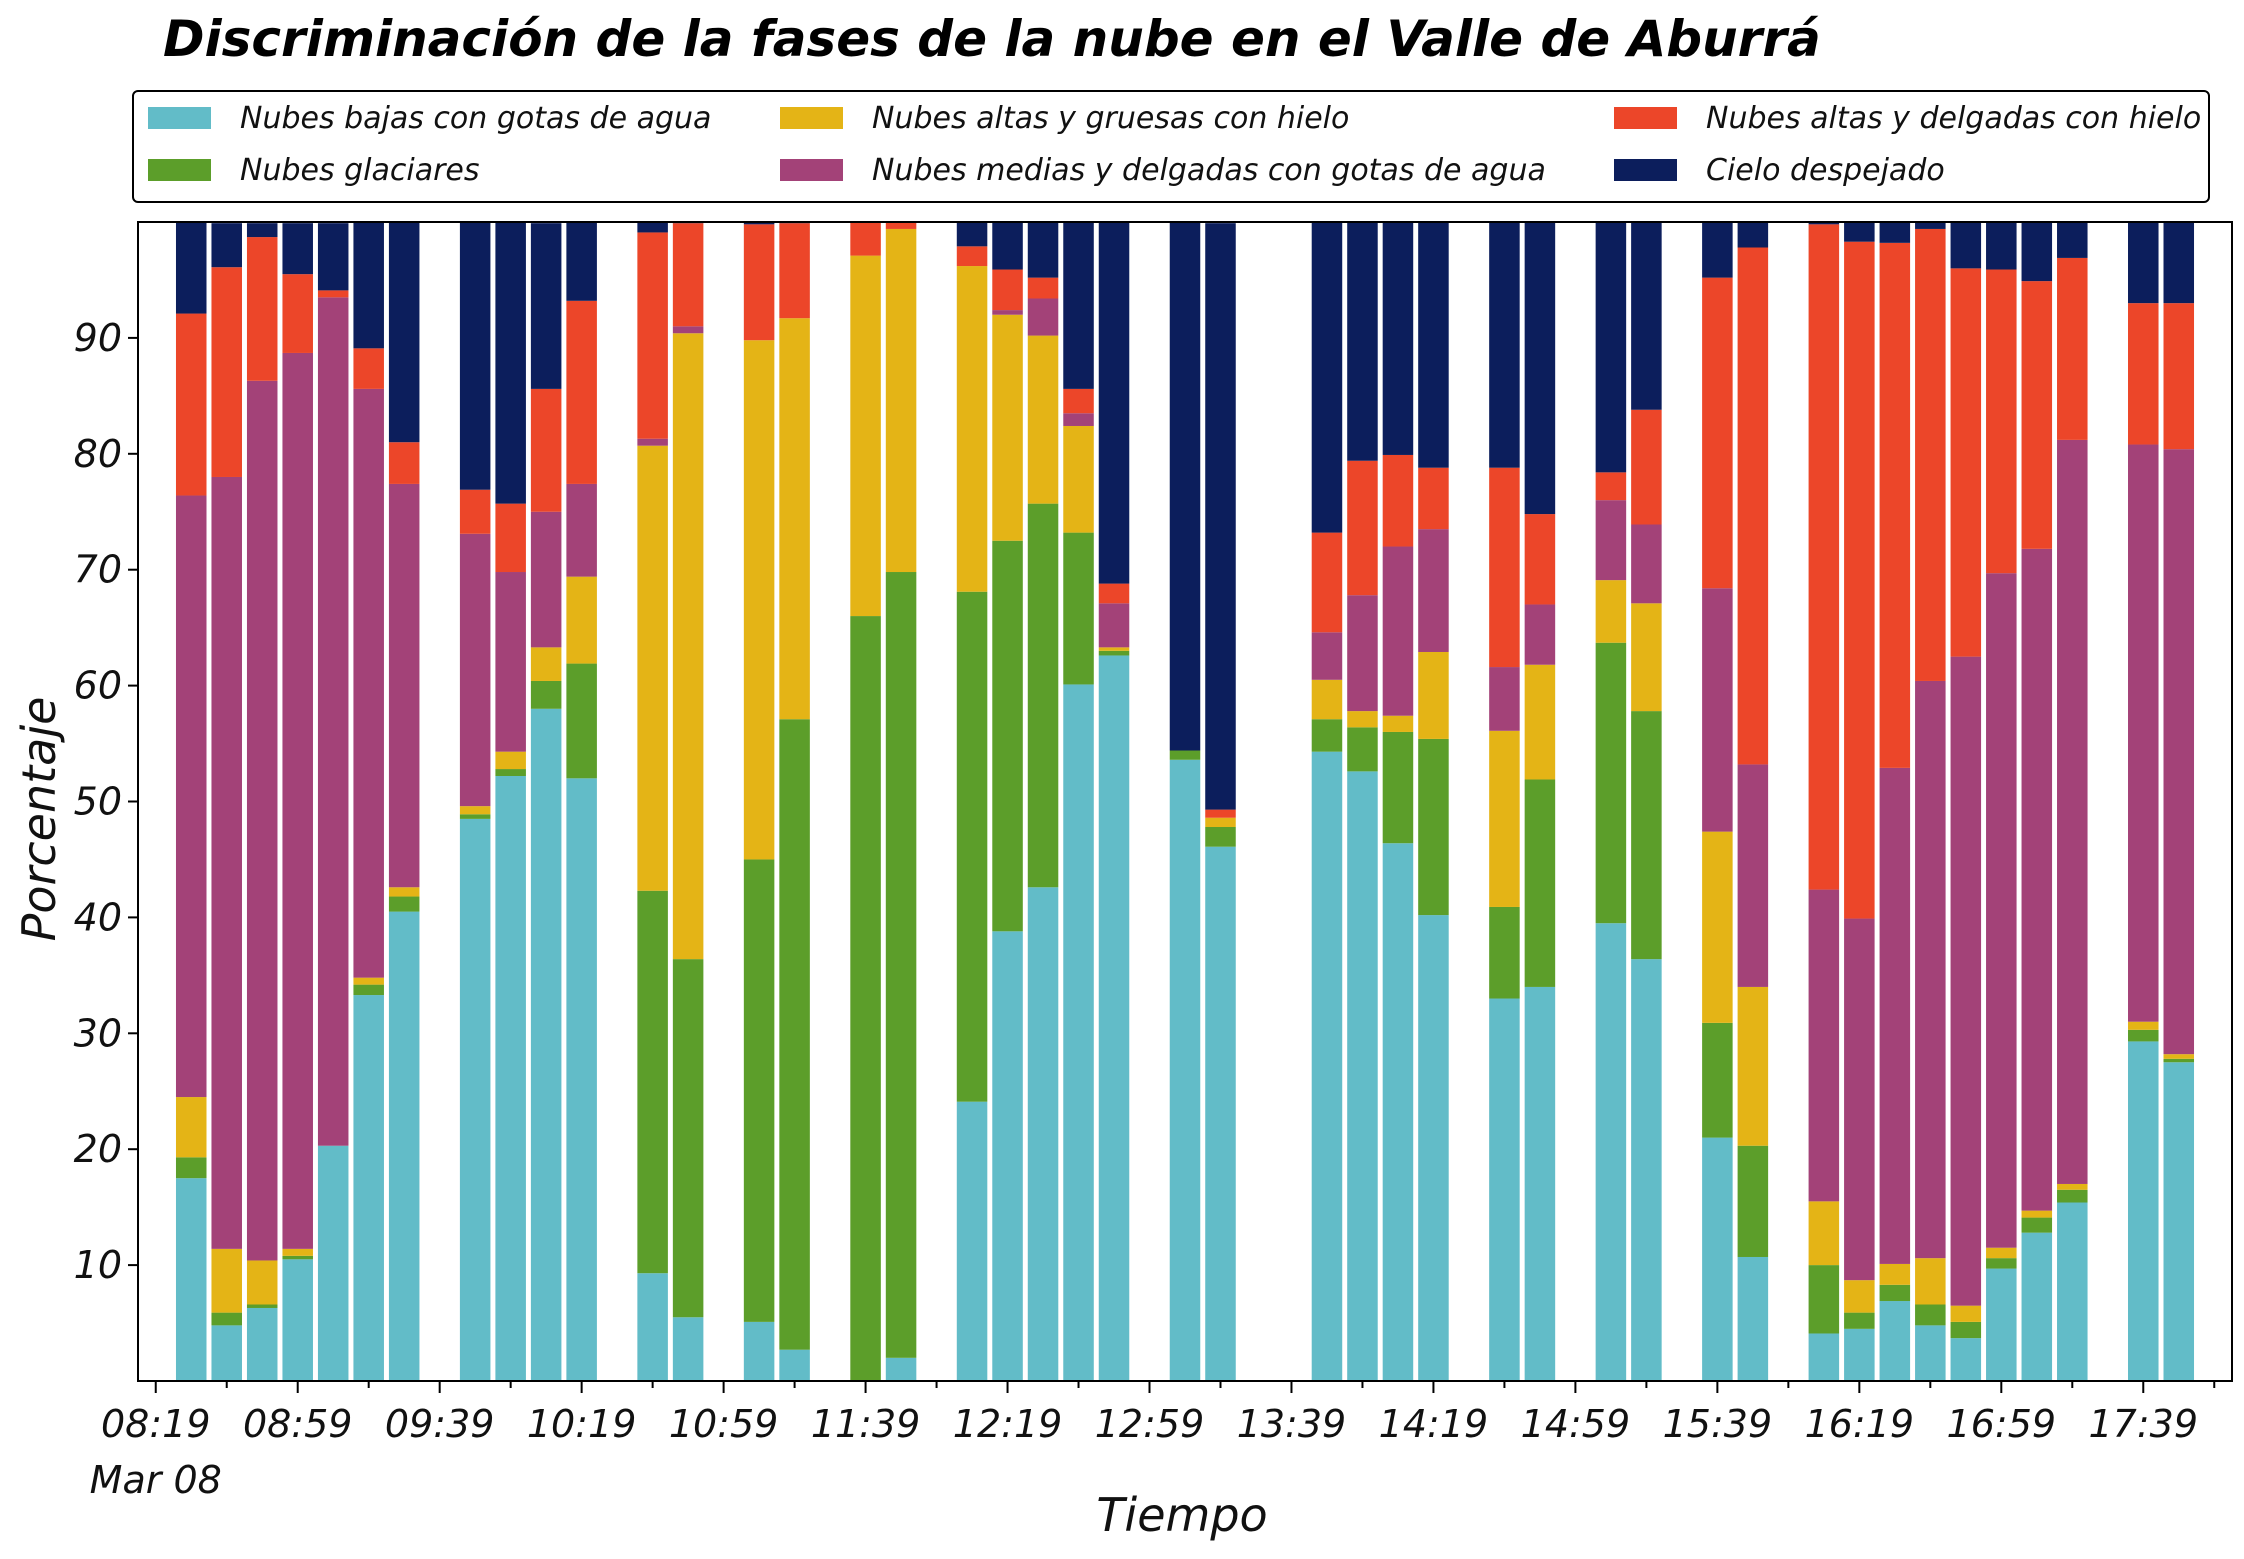  I want to click on x-tick-label: 08:19, so click(156, 1424).